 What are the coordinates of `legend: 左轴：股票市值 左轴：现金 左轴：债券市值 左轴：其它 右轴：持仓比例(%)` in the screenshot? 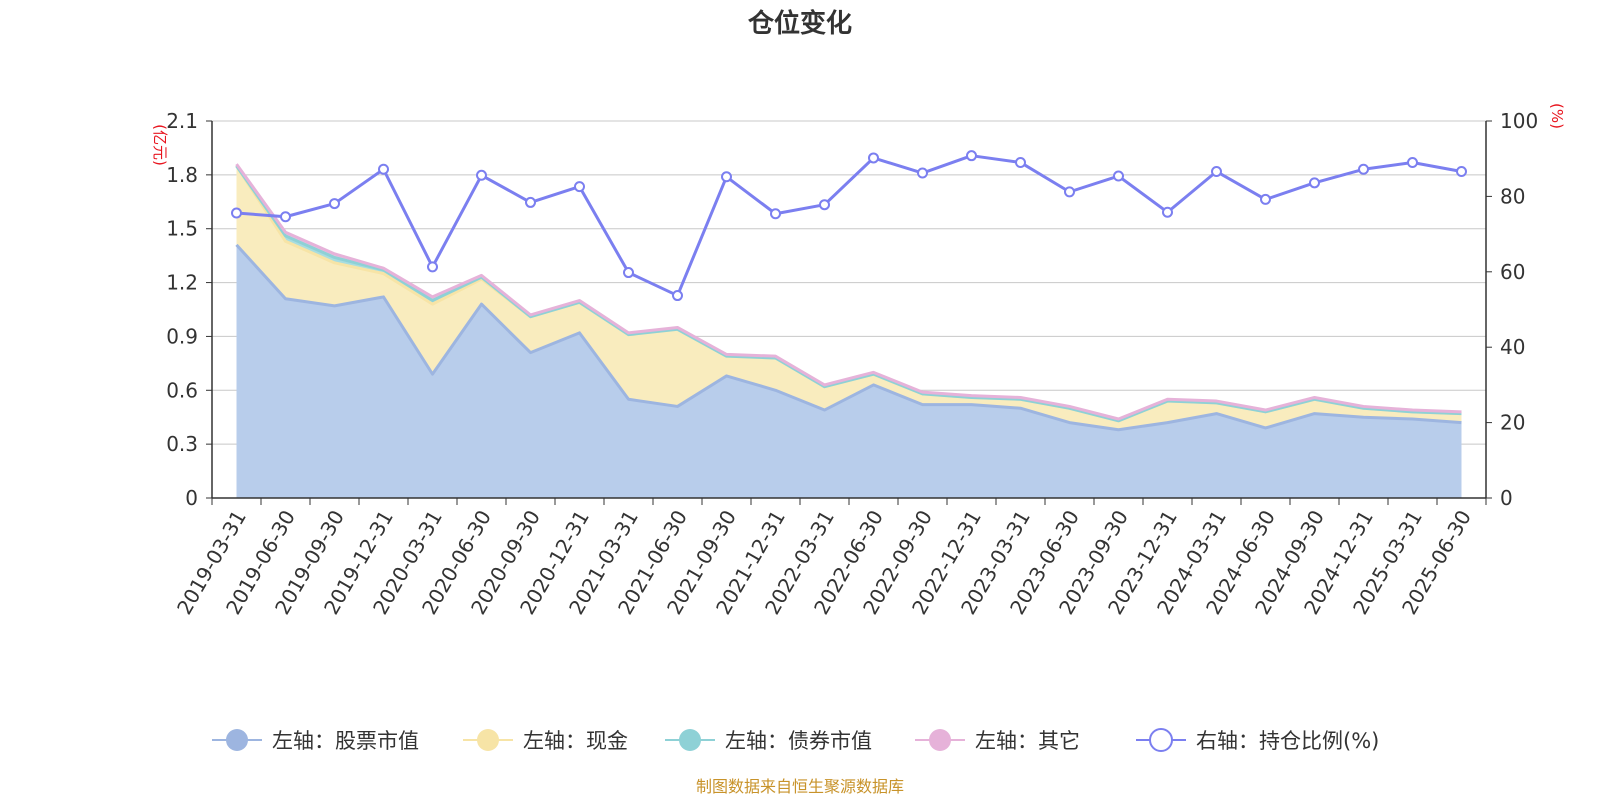 It's located at (795, 740).